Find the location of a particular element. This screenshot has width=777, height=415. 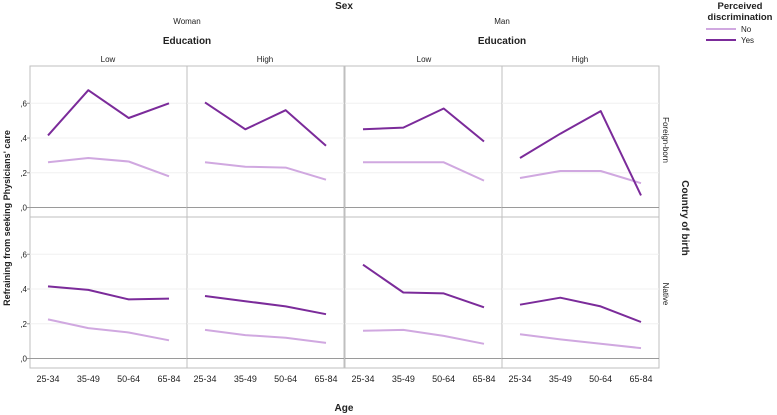

series-line-yes-r0-c3 is located at coordinates (580, 153).